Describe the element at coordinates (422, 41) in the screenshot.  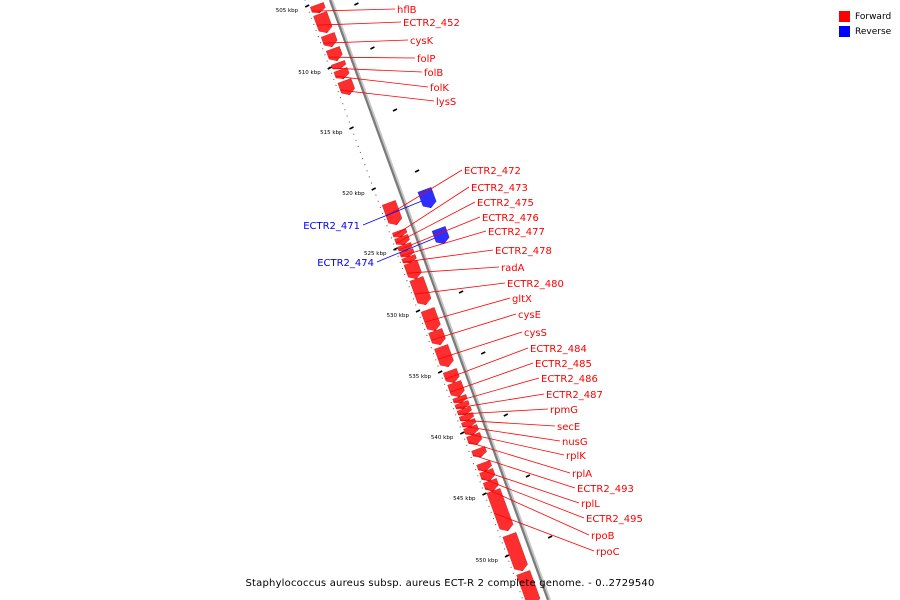
I see `gene-label-cysk: cysK` at that location.